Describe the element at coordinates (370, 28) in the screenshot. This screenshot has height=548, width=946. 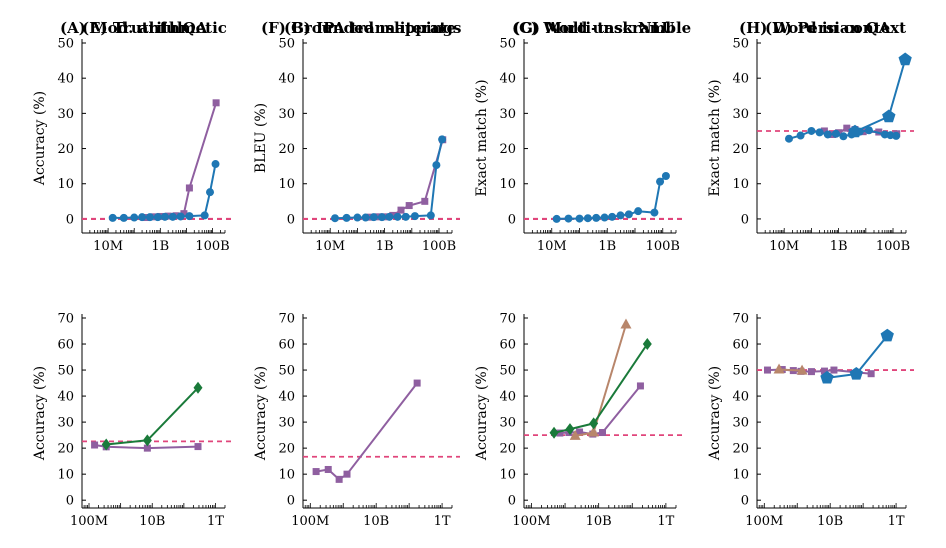
I see `panel-title: (B) IPA transliterate` at that location.